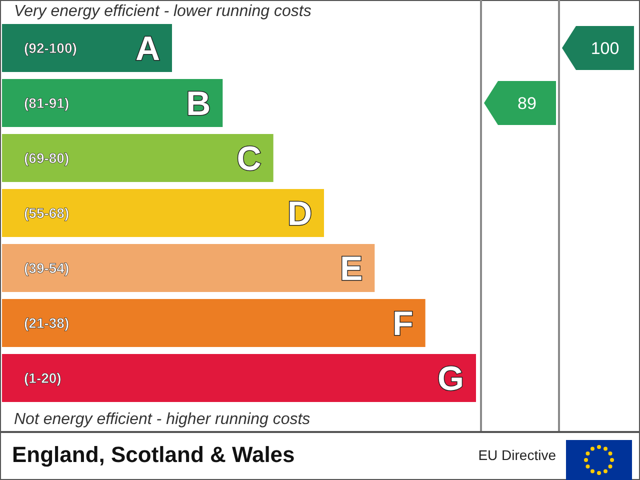  What do you see at coordinates (47, 158) in the screenshot?
I see `category-label: (69-80)` at bounding box center [47, 158].